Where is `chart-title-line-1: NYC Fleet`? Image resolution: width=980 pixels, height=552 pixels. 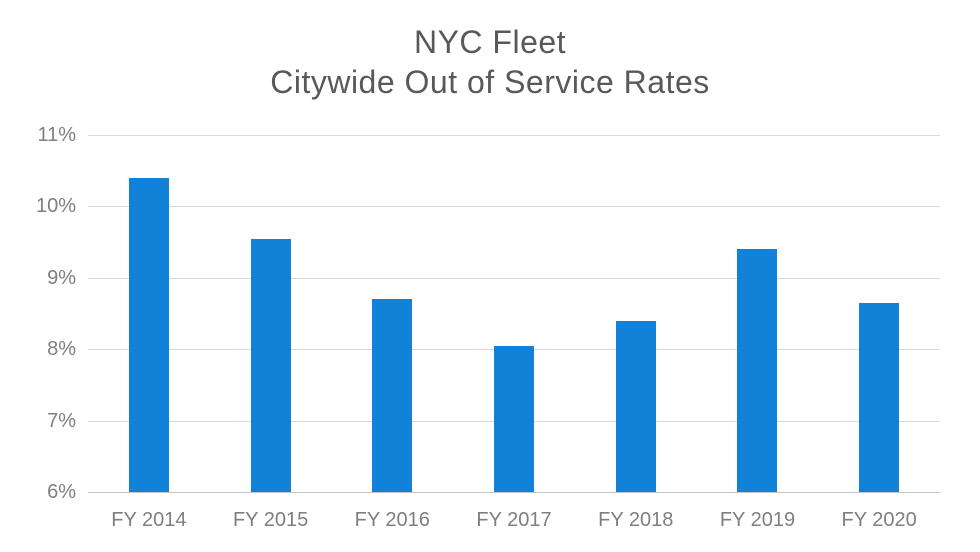
chart-title-line-1: NYC Fleet is located at coordinates (490, 42).